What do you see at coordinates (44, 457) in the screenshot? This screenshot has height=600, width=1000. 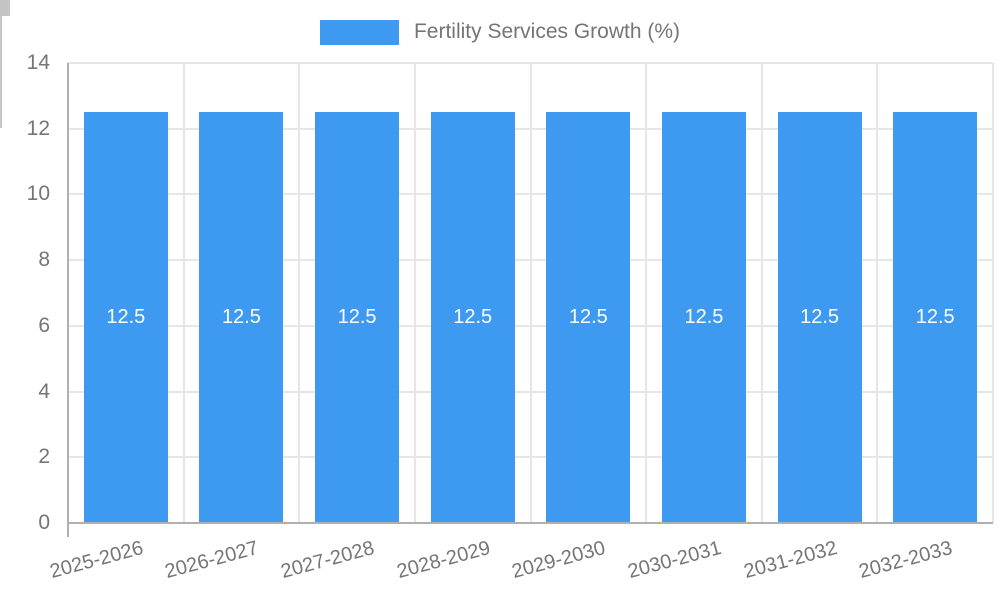 I see `y-axis-tick-label: 2` at bounding box center [44, 457].